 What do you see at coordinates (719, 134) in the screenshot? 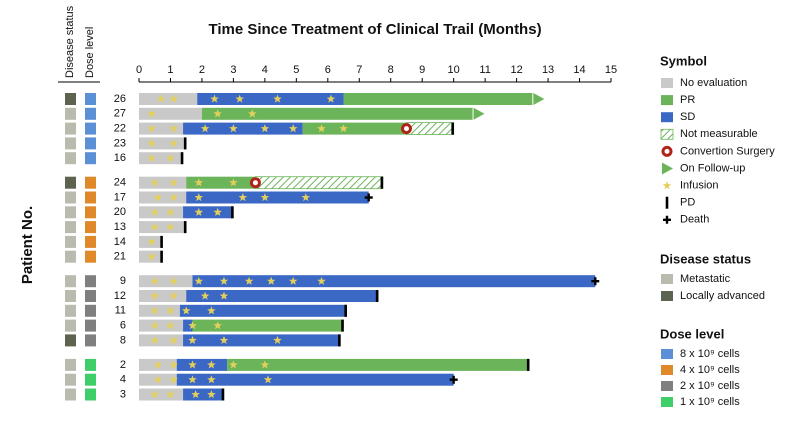
I see `legend-label: Not measurable` at bounding box center [719, 134].